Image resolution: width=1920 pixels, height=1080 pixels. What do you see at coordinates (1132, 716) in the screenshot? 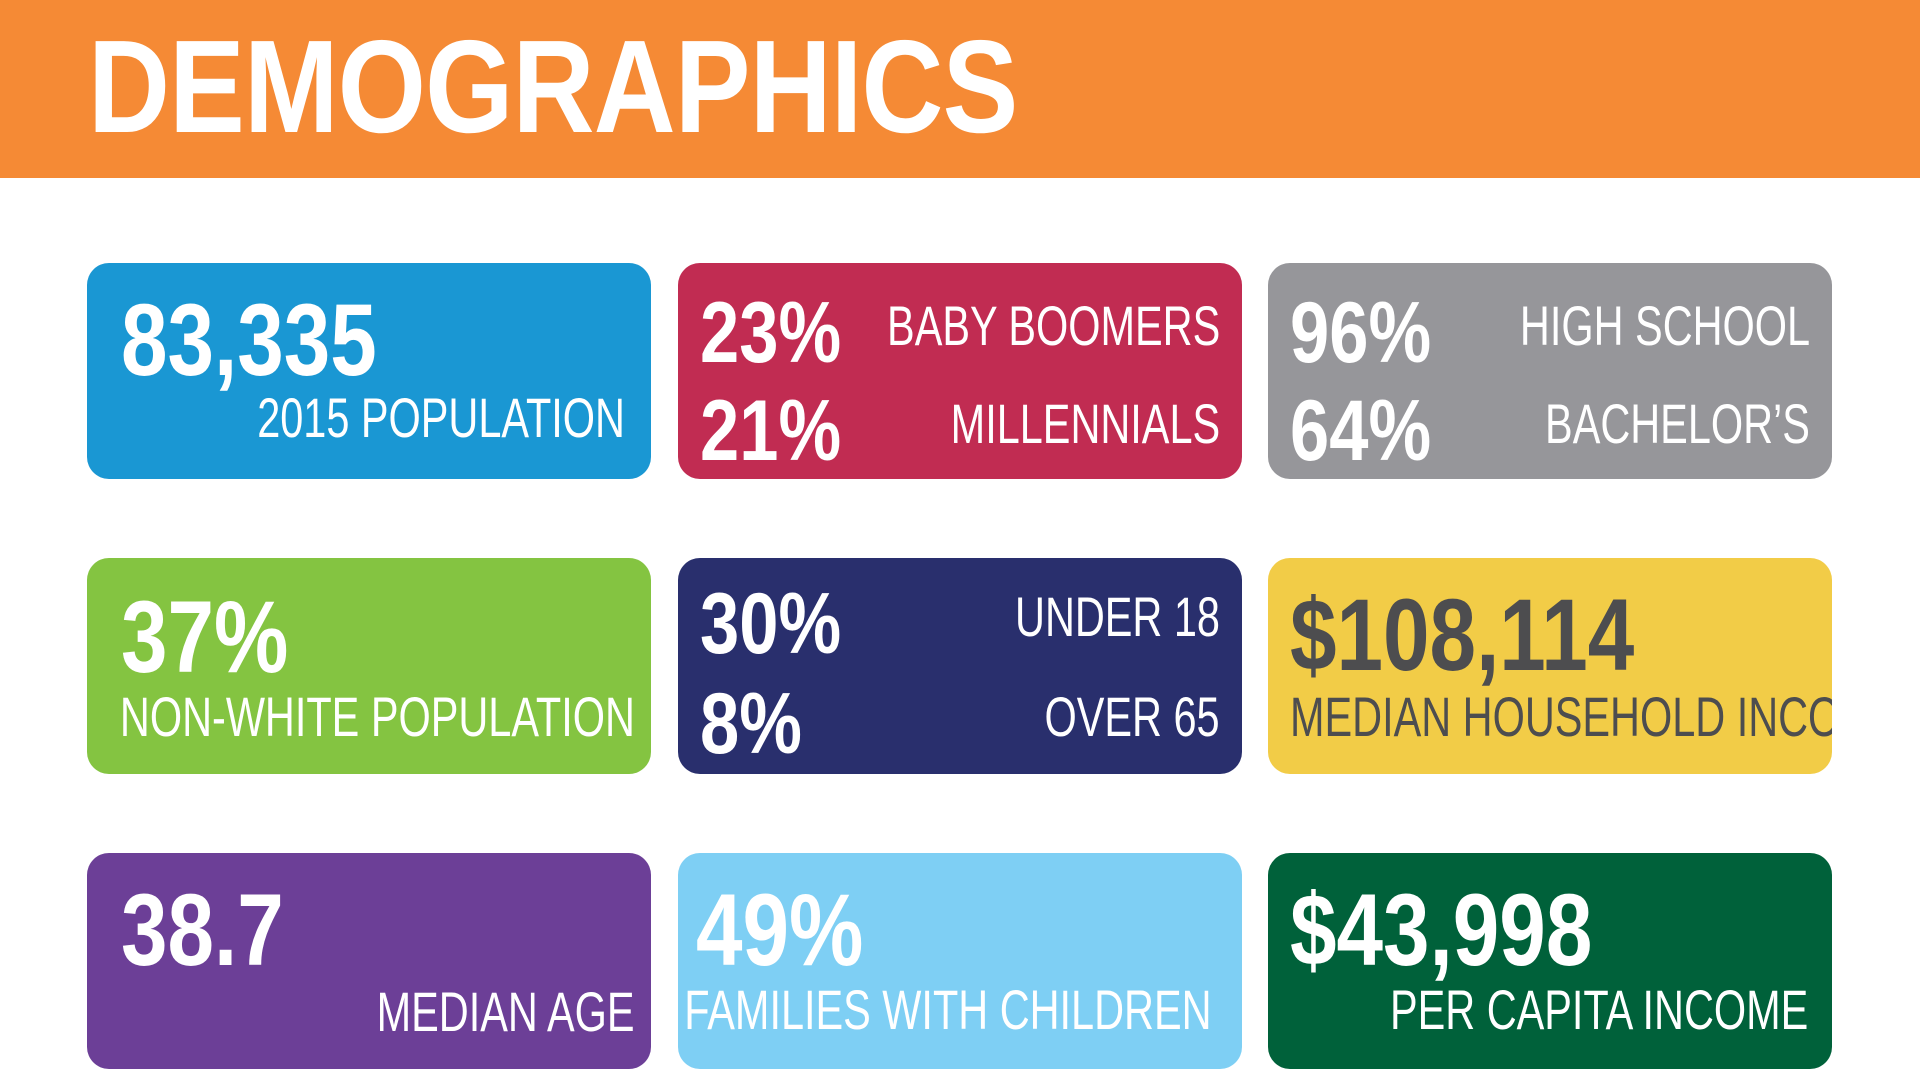
I see `over-65-label: OVER 65` at bounding box center [1132, 716].